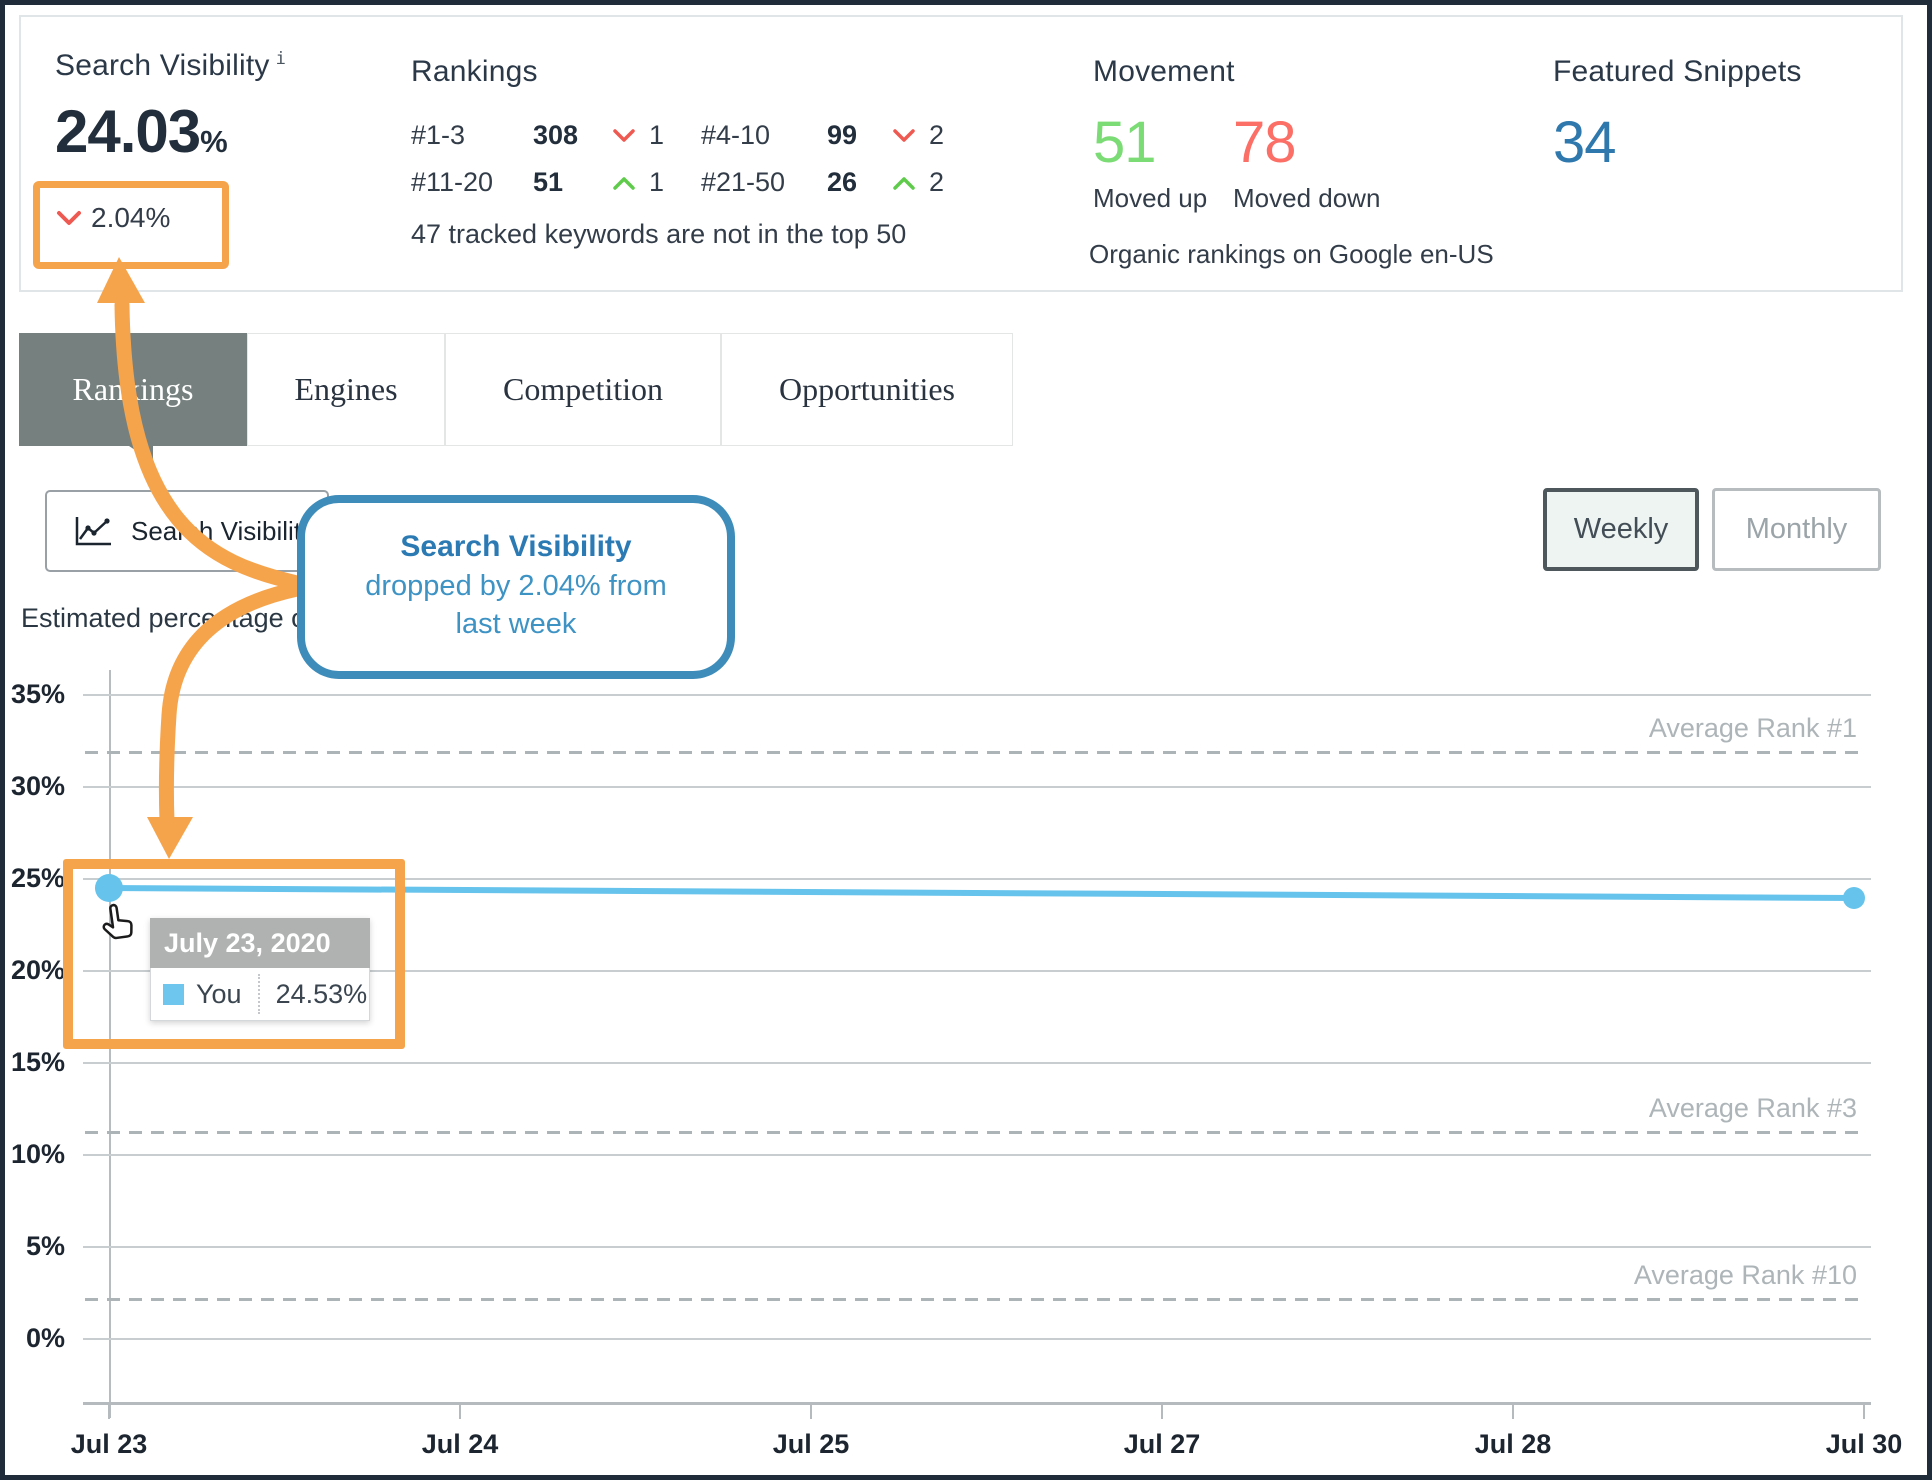 This screenshot has width=1932, height=1480. Describe the element at coordinates (976, 1299) in the screenshot. I see `avg-rank-10-line` at that location.